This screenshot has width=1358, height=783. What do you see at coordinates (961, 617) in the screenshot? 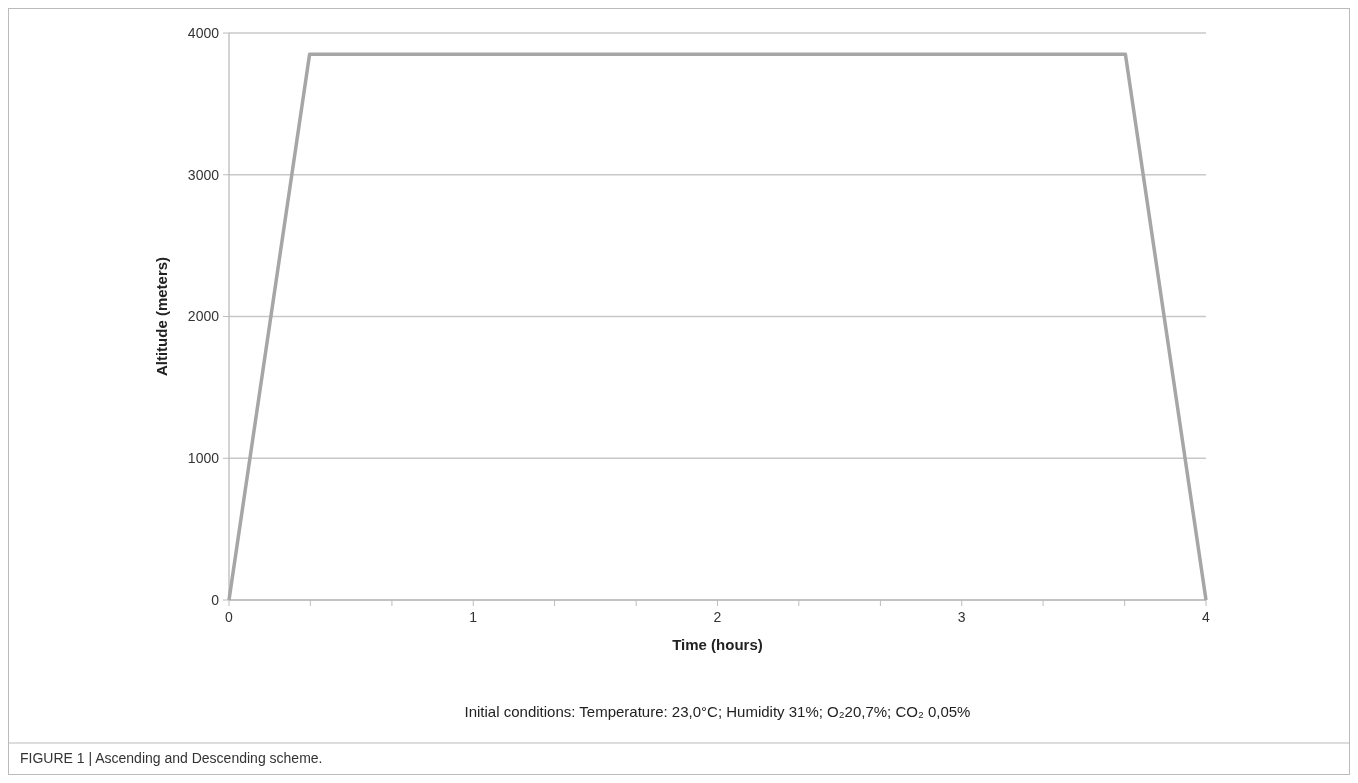
I see `x-tick-label: 3` at bounding box center [961, 617].